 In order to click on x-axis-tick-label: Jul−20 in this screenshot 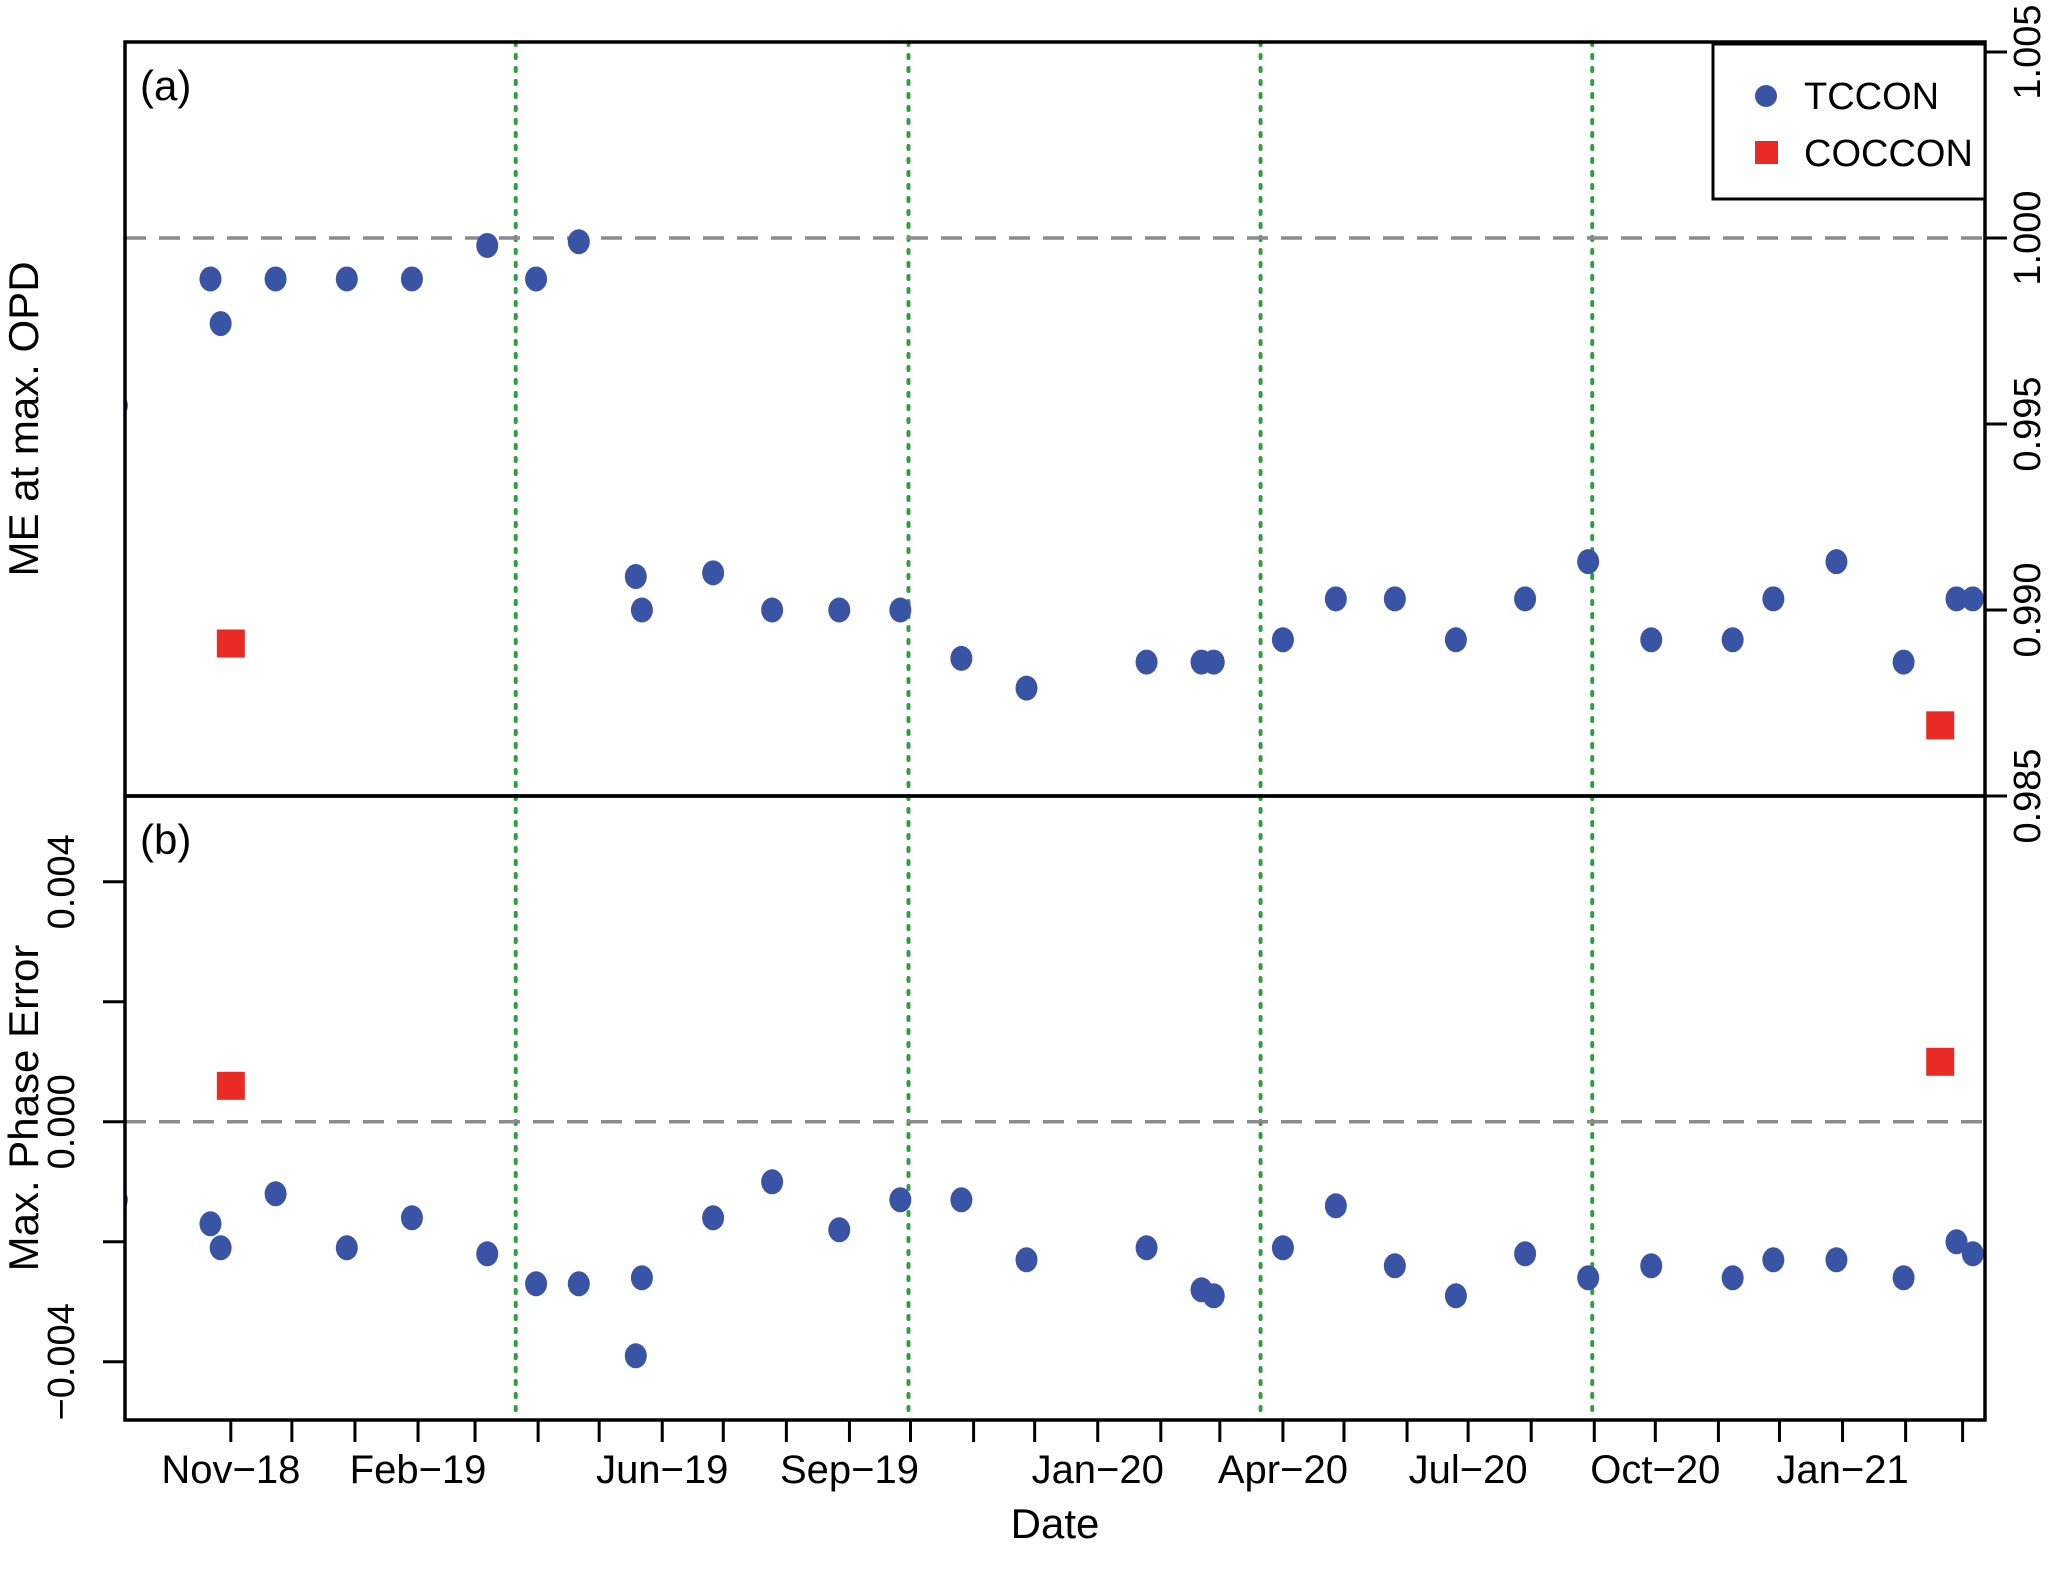, I will do `click(1468, 1470)`.